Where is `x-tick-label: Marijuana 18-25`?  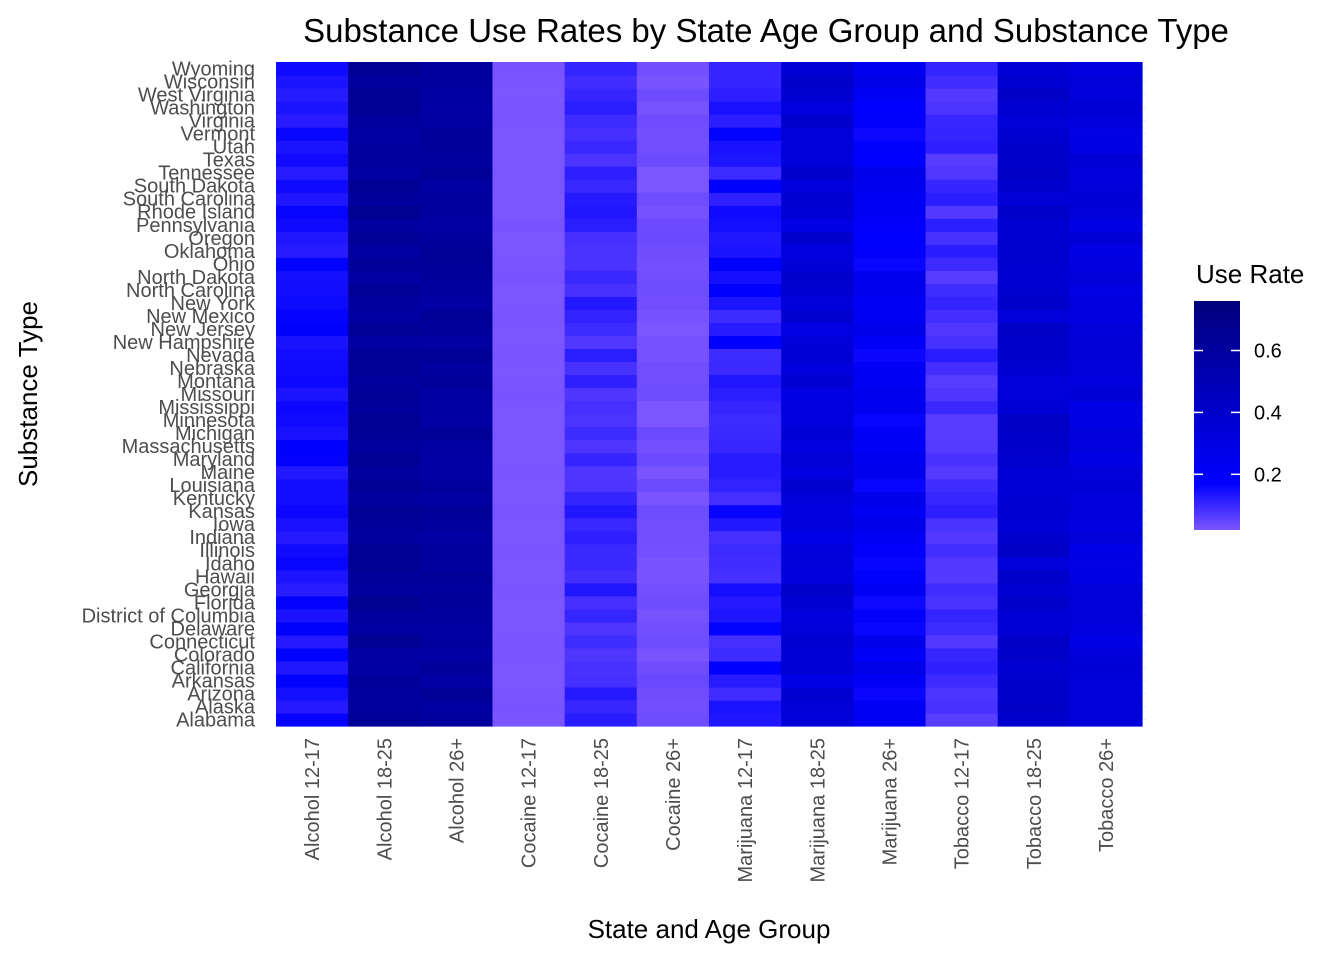 x-tick-label: Marijuana 18-25 is located at coordinates (818, 810).